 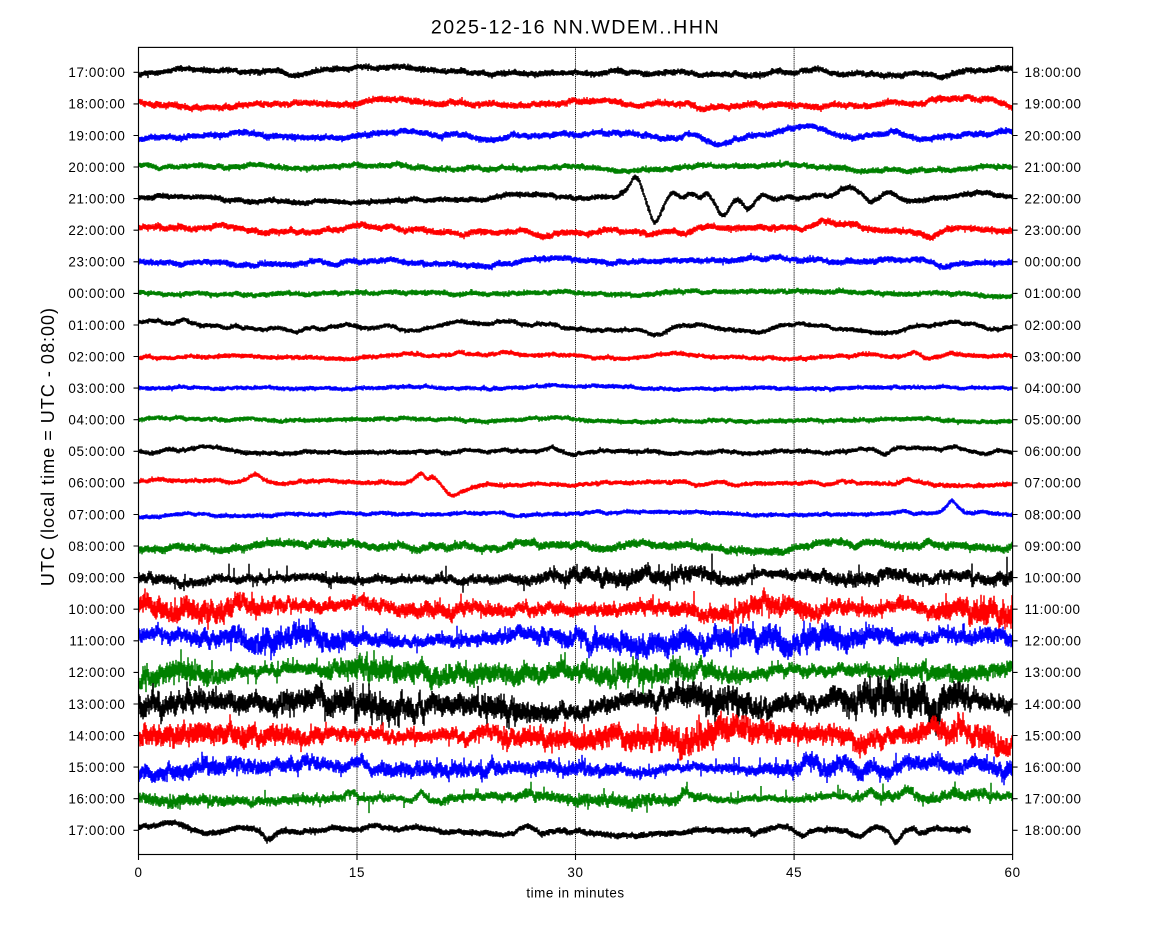 I want to click on svg-text: 60, so click(x=1013, y=872).